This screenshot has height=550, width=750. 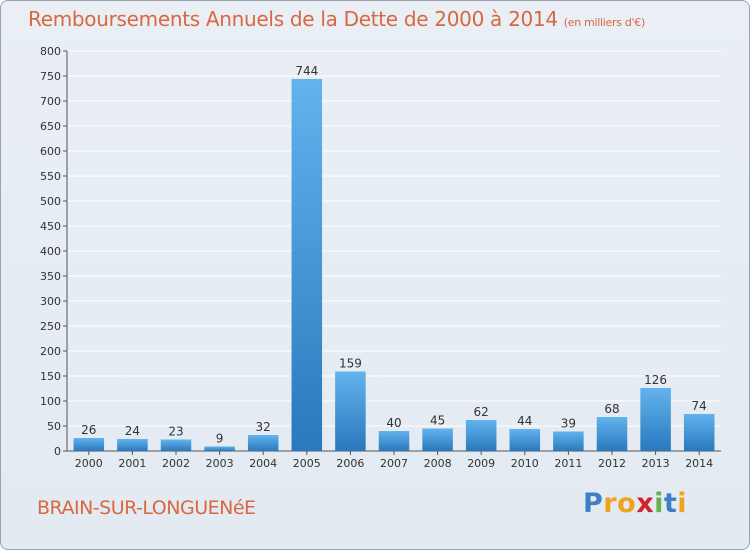 I want to click on bar-value-label: 74, so click(x=699, y=406).